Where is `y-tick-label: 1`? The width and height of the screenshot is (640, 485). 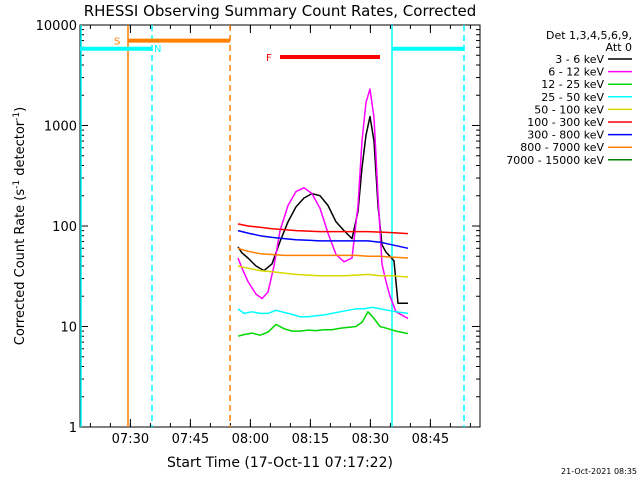 y-tick-label: 1 is located at coordinates (73, 428).